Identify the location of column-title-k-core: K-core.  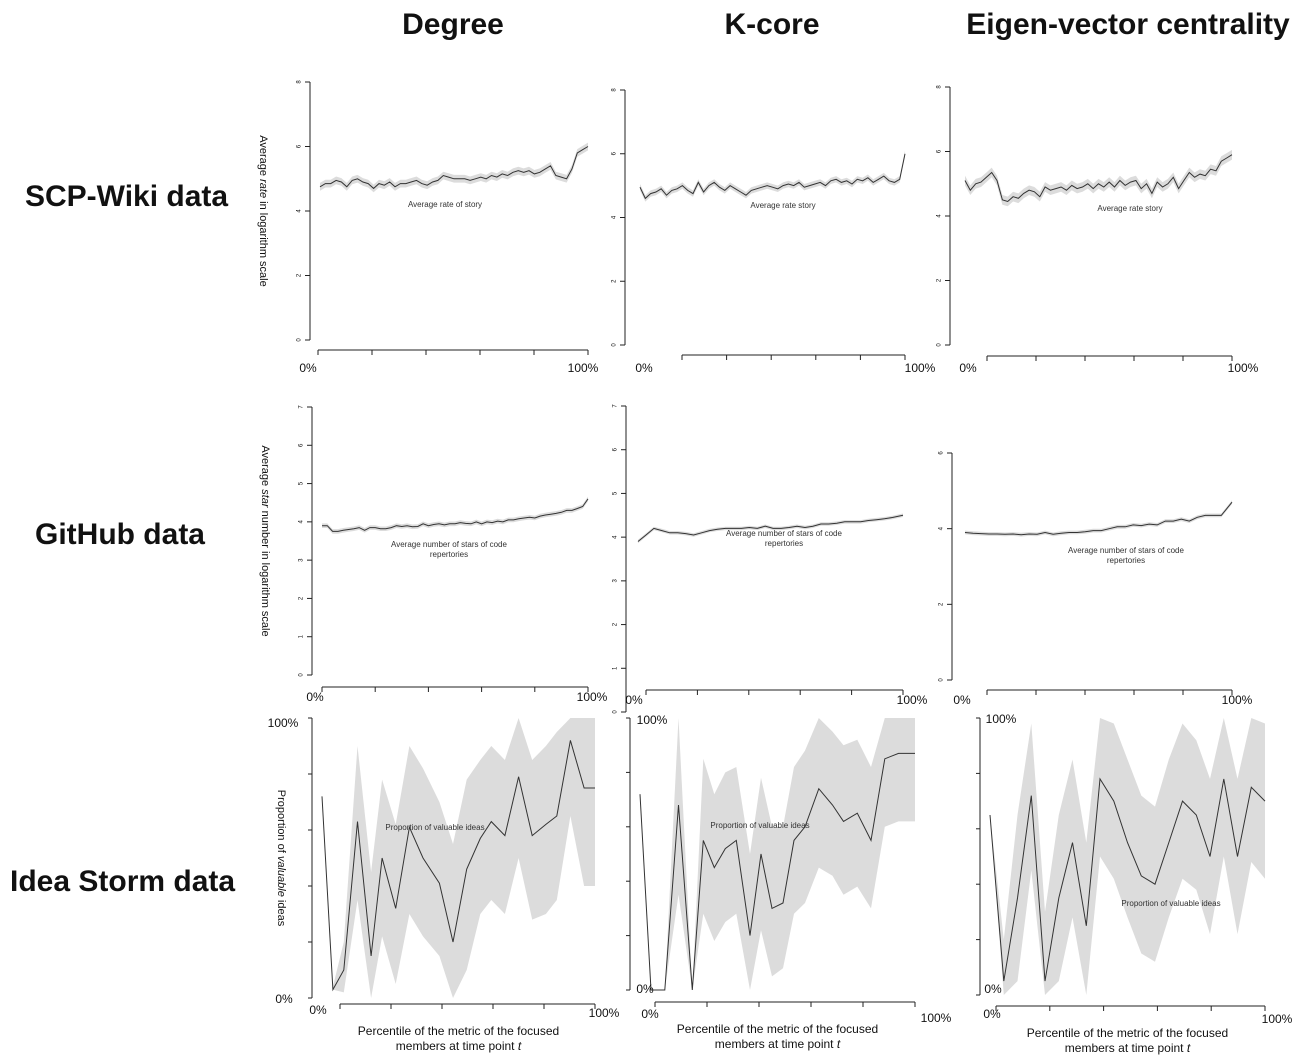
(772, 24).